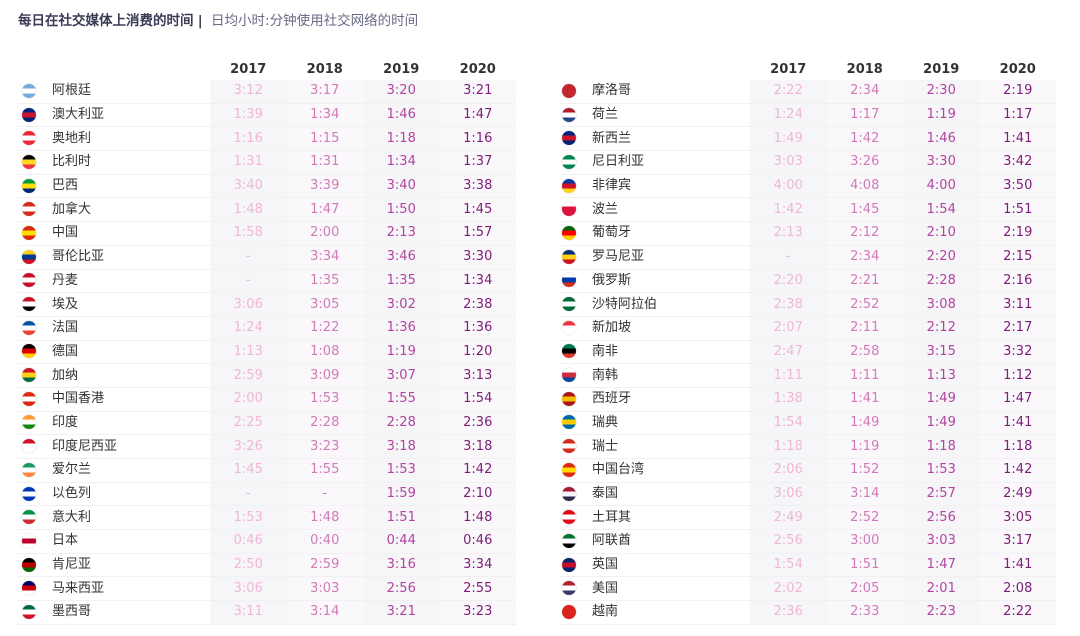  What do you see at coordinates (1017, 494) in the screenshot?
I see `value-cell-2020: 2:49` at bounding box center [1017, 494].